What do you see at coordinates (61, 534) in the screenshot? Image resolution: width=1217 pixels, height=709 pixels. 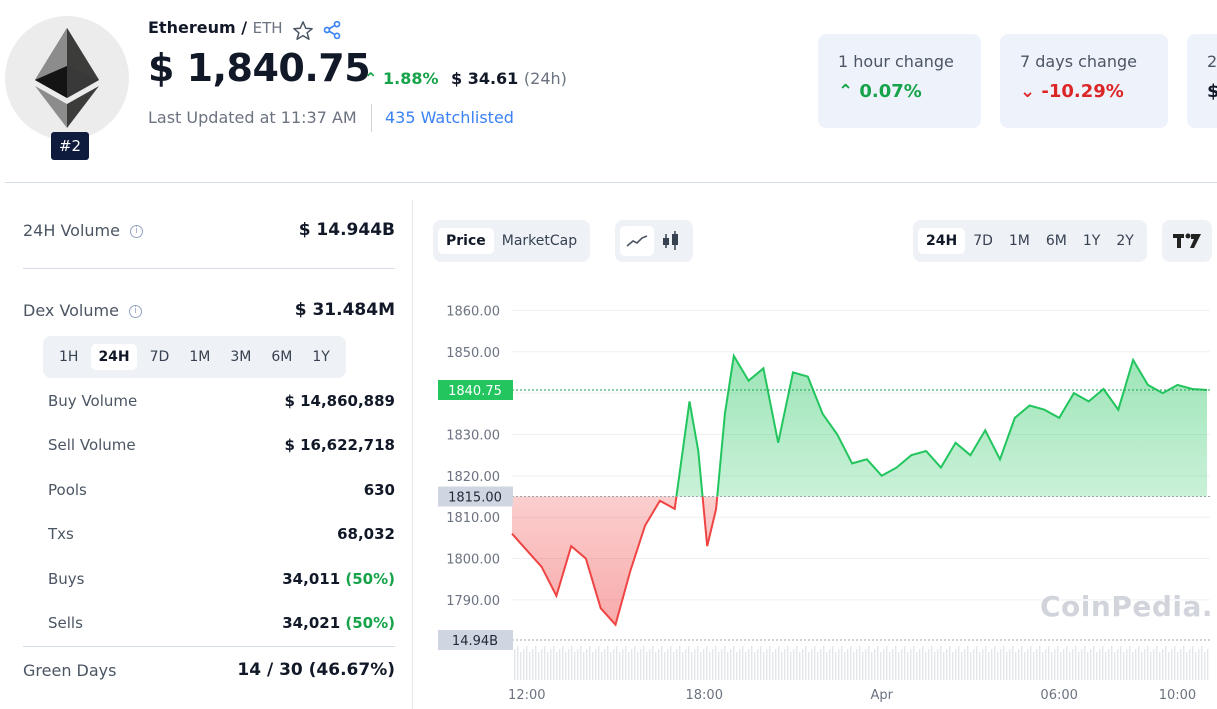 I see `row-label: Txs` at bounding box center [61, 534].